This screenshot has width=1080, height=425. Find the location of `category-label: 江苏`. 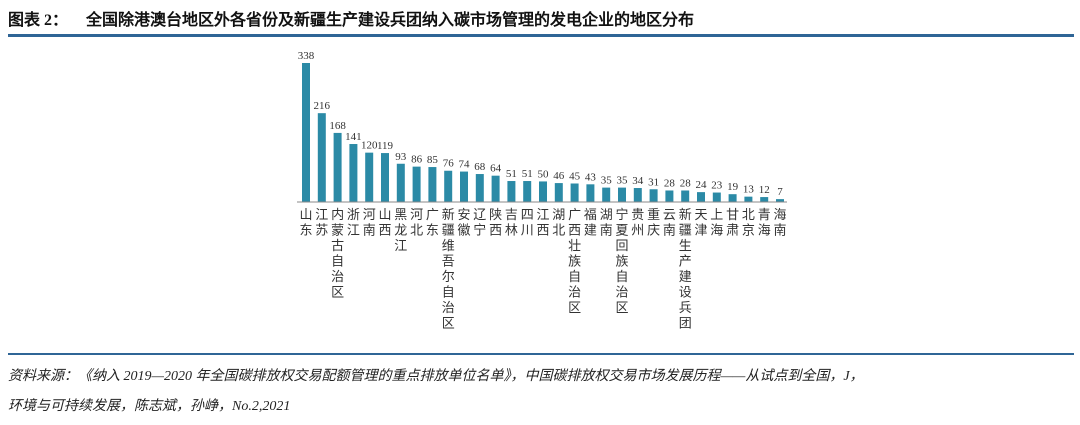

category-label: 江苏 is located at coordinates (321, 223).